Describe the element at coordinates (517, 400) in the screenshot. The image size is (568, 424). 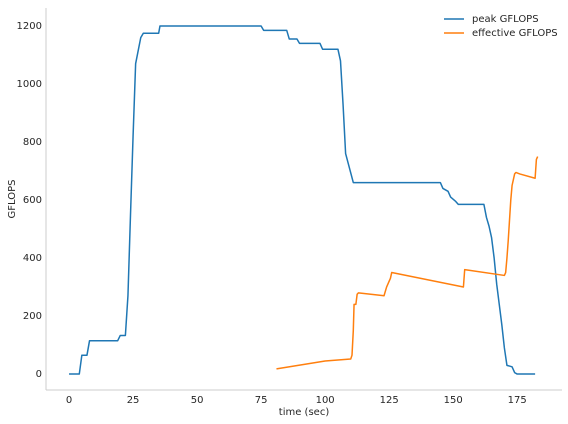
I see `x-tick-label: 175` at that location.